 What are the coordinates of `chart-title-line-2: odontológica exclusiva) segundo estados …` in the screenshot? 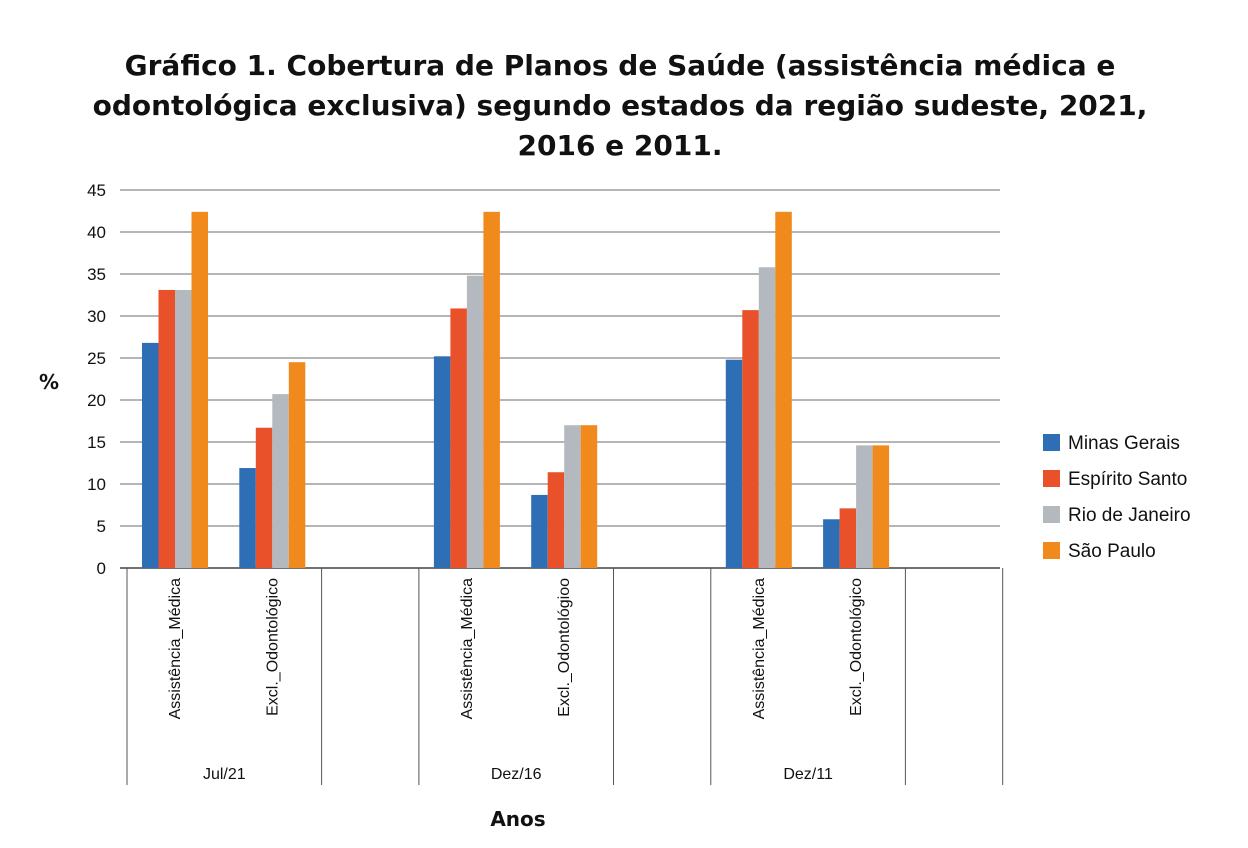 It's located at (620, 105).